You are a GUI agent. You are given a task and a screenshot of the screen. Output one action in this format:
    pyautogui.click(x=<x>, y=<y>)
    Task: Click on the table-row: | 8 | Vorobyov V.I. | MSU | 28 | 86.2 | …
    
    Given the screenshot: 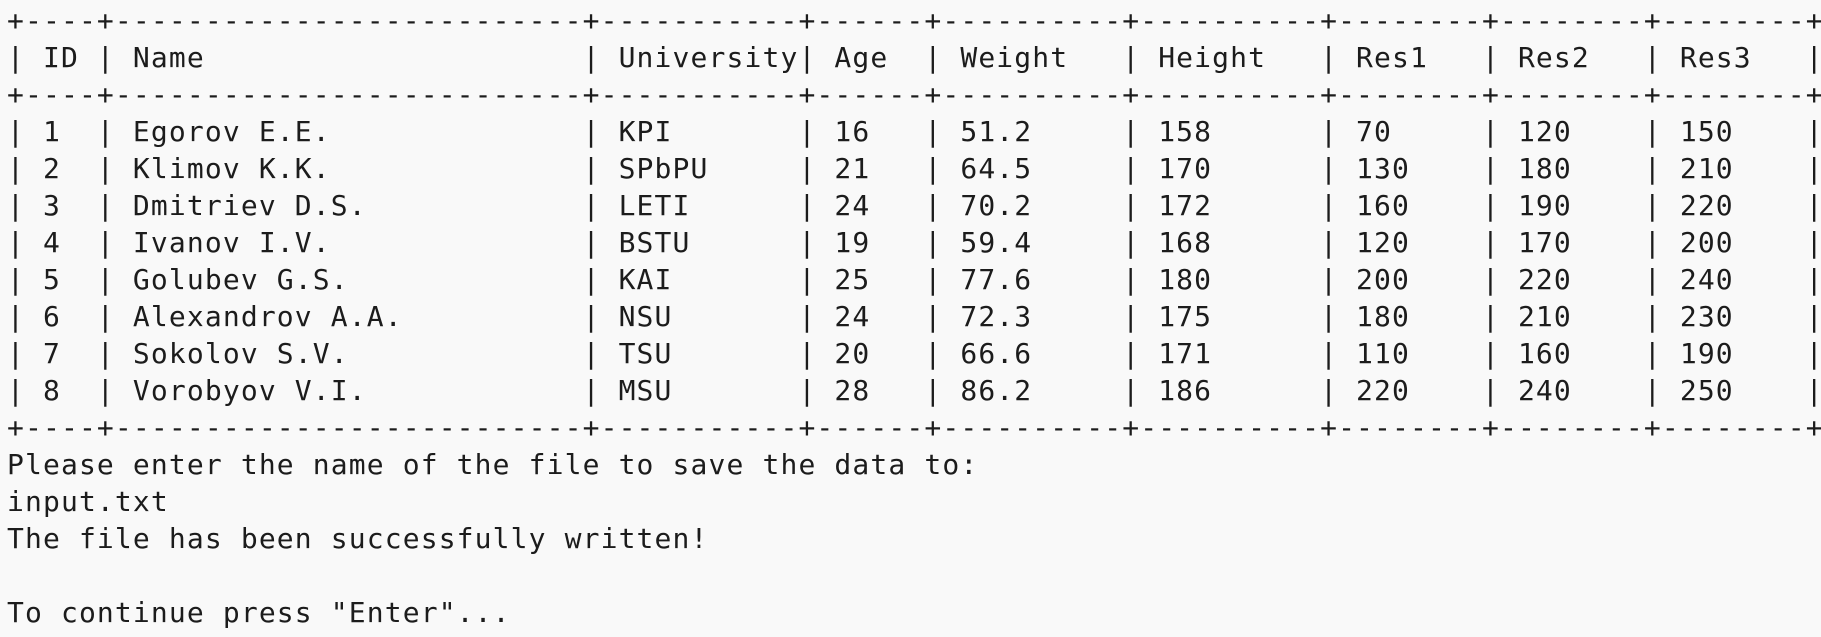 What is the action you would take?
    pyautogui.click(x=914, y=390)
    